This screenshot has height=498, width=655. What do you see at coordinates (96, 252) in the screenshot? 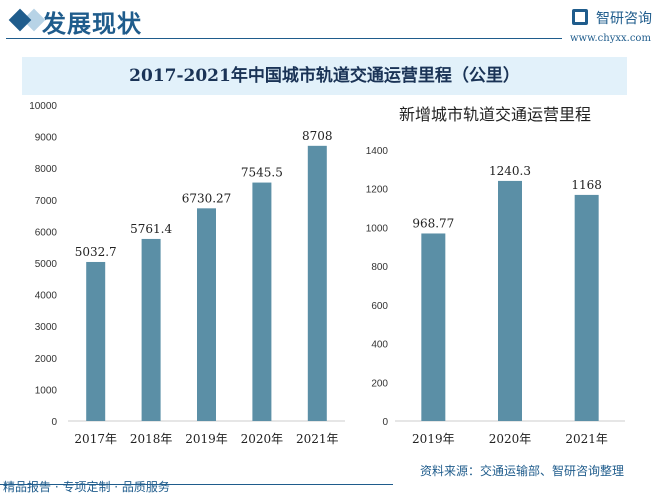
I see `data-label: 5032.7` at bounding box center [96, 252].